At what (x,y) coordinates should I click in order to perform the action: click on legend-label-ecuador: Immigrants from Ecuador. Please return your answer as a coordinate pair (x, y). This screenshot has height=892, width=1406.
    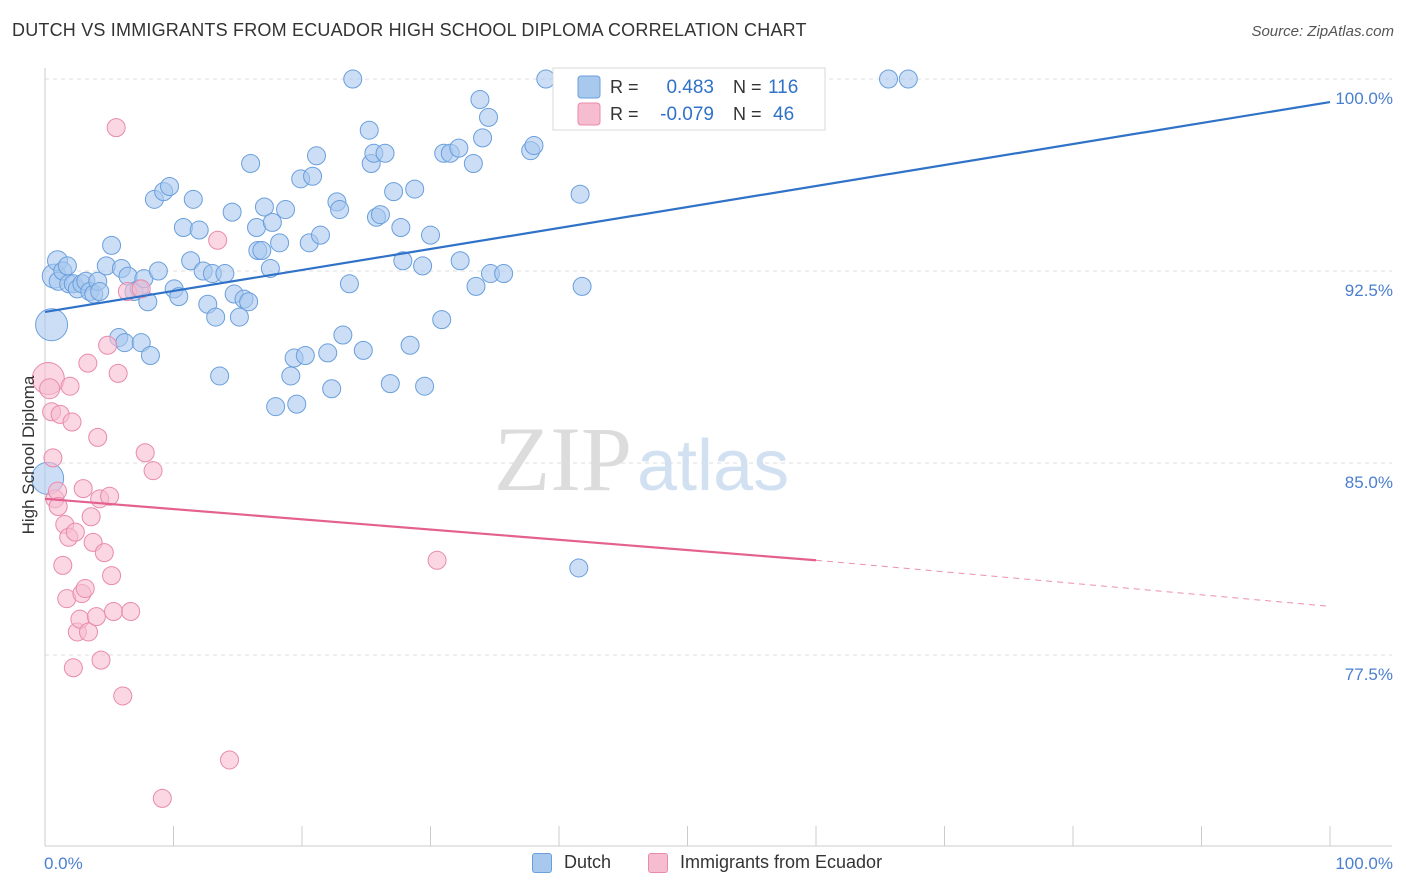
    Looking at the image, I should click on (781, 862).